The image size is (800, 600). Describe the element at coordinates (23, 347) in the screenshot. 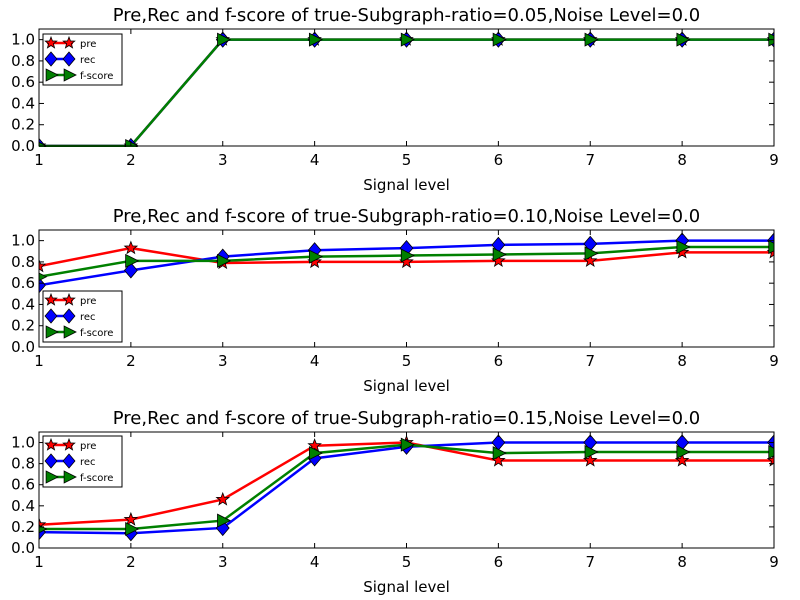

I see `y-tick-label: 0.0` at that location.